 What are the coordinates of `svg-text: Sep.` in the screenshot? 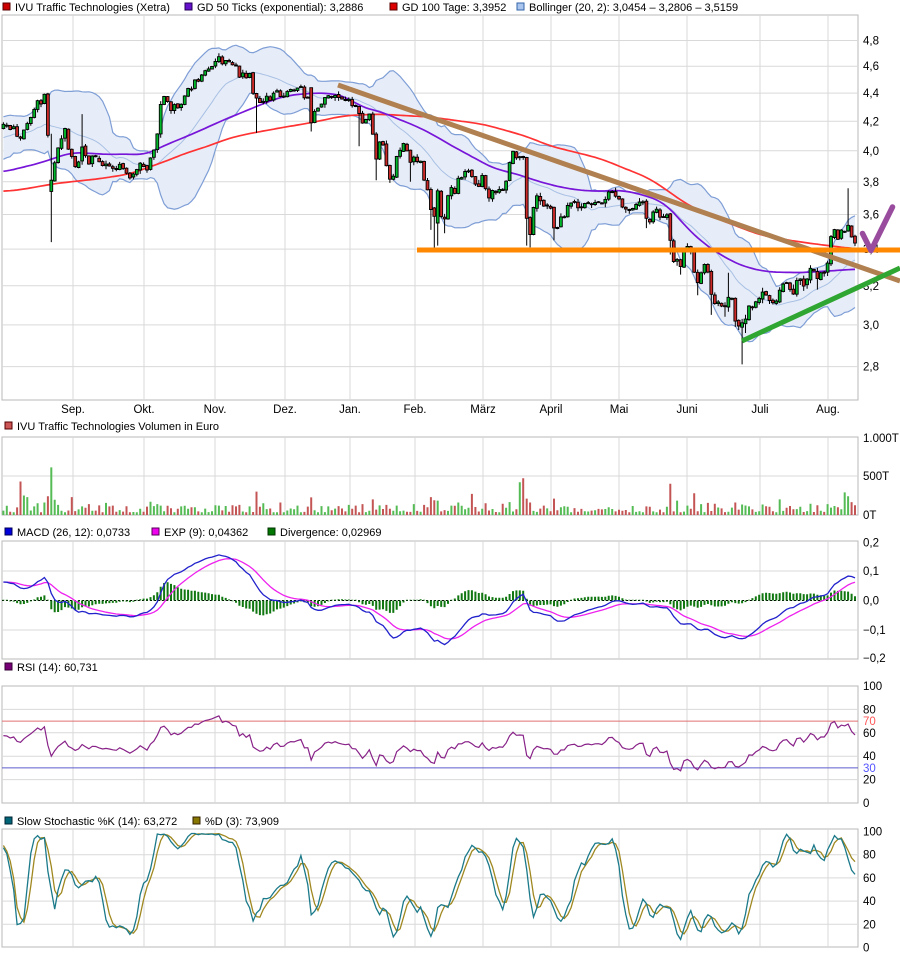 It's located at (73, 410).